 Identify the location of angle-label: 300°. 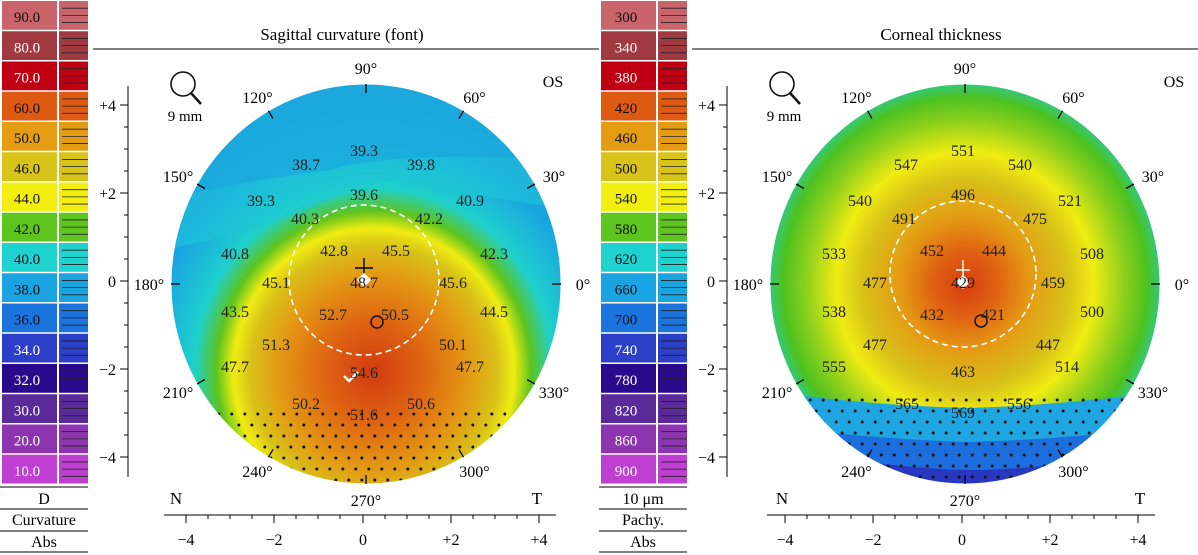
(474, 472).